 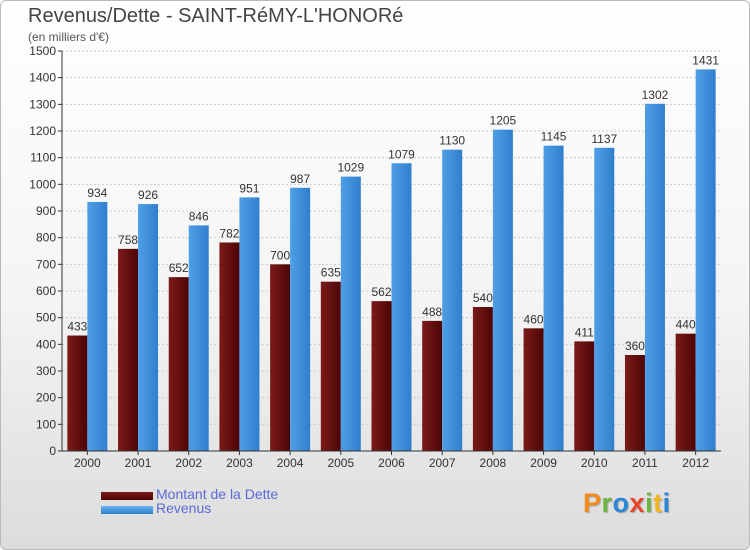 I want to click on x-tick-label: 2005, so click(x=340, y=463).